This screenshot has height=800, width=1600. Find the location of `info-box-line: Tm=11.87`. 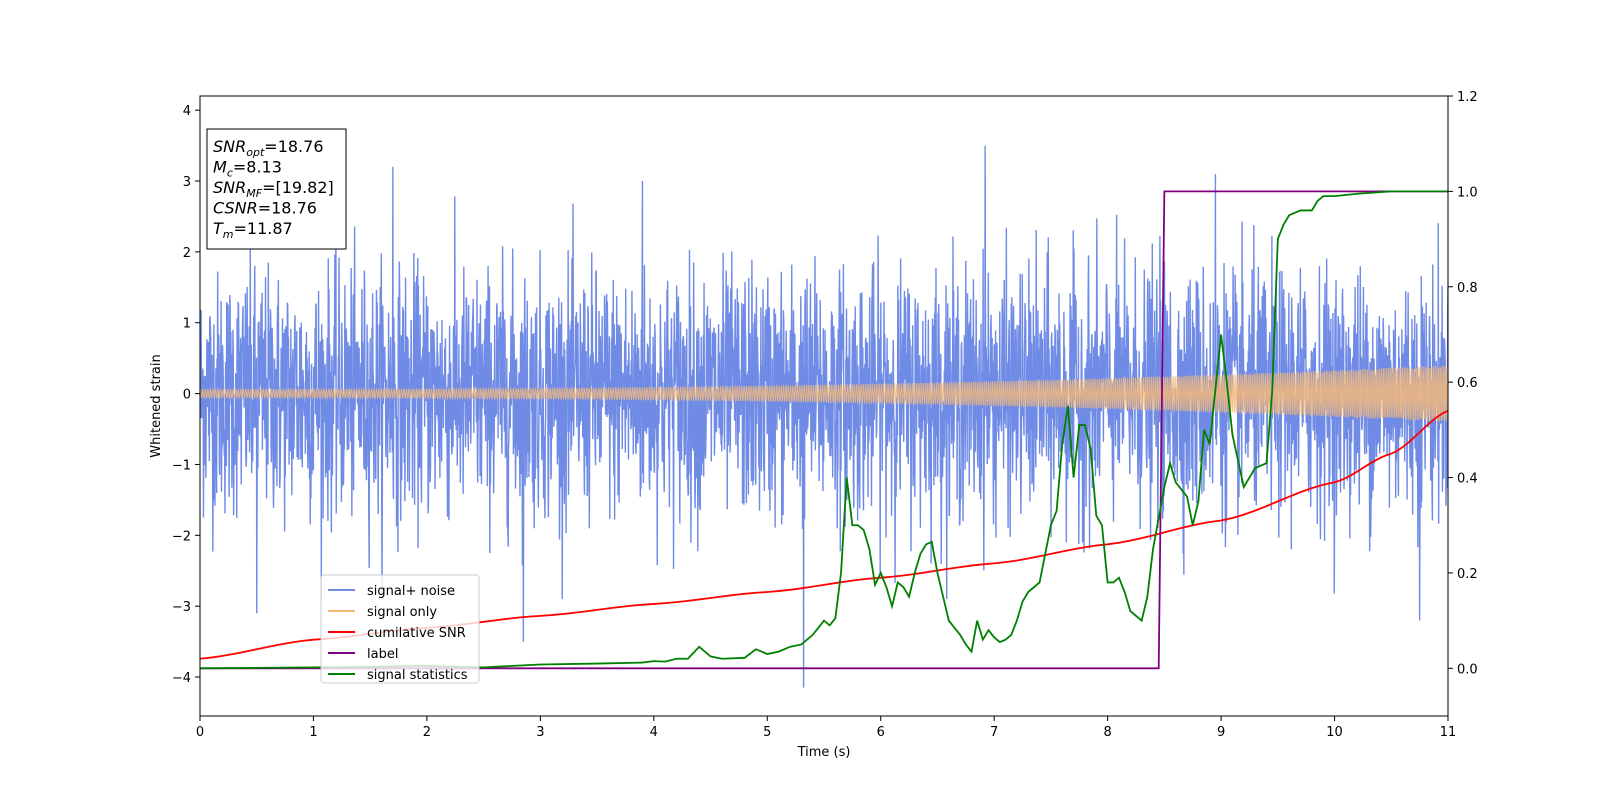

info-box-line: Tm=11.87 is located at coordinates (253, 230).